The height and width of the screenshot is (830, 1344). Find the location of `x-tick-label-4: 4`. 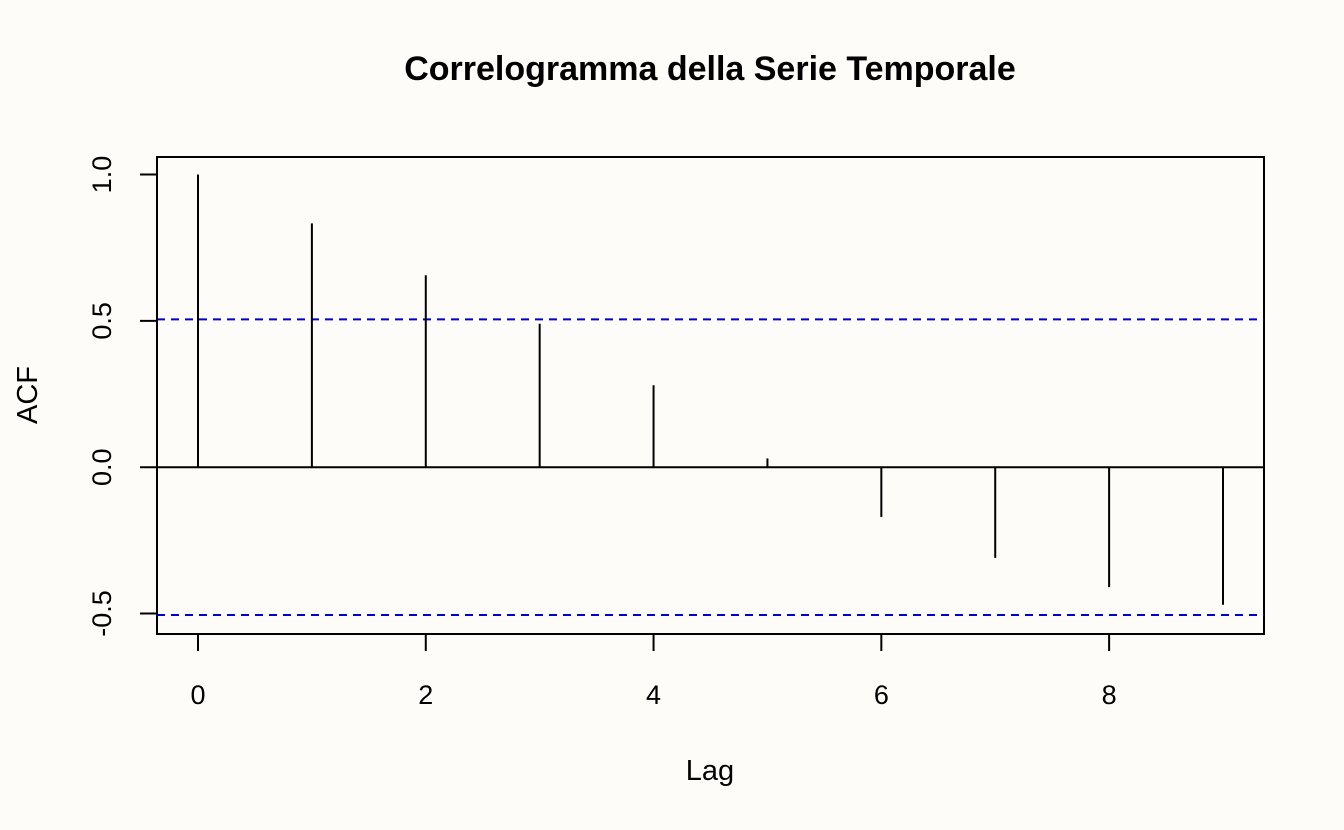

x-tick-label-4: 4 is located at coordinates (653, 695).